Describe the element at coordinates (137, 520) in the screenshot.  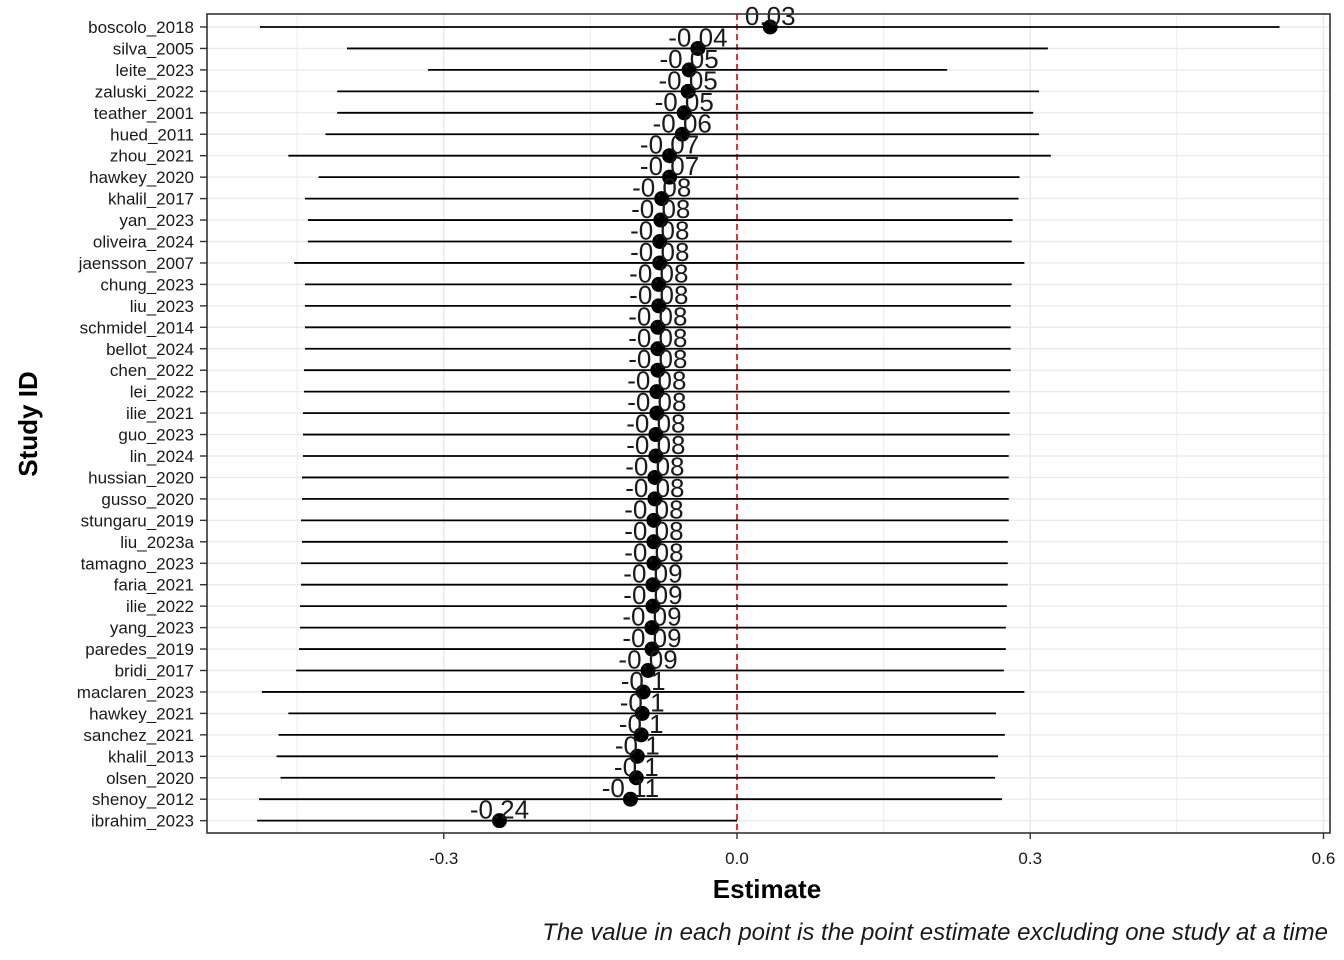
I see `y-tick-label: stungaru_2019` at that location.